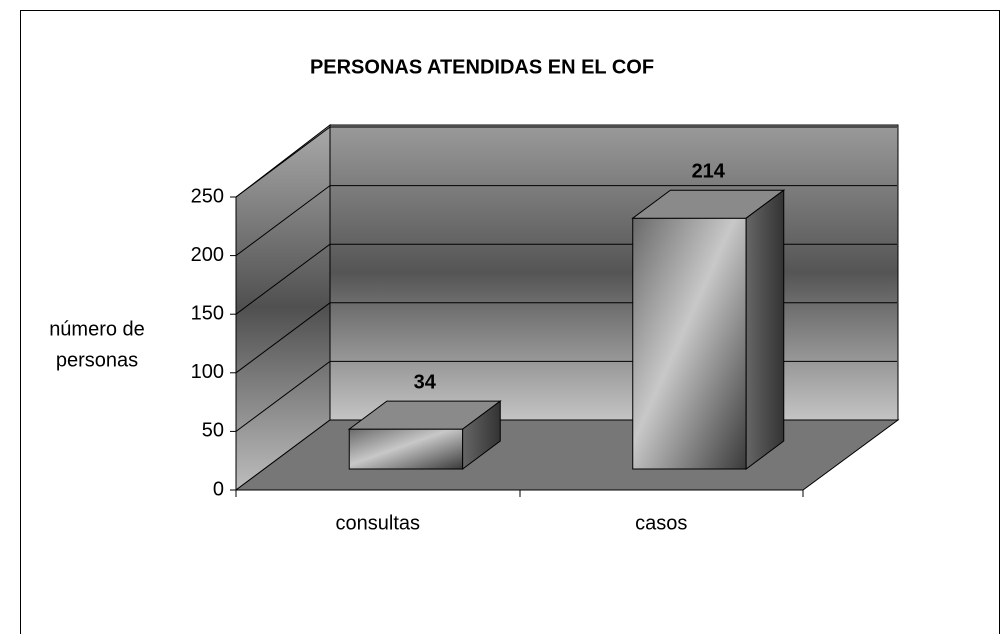  Describe the element at coordinates (207, 372) in the screenshot. I see `y-tick-label: 100` at that location.